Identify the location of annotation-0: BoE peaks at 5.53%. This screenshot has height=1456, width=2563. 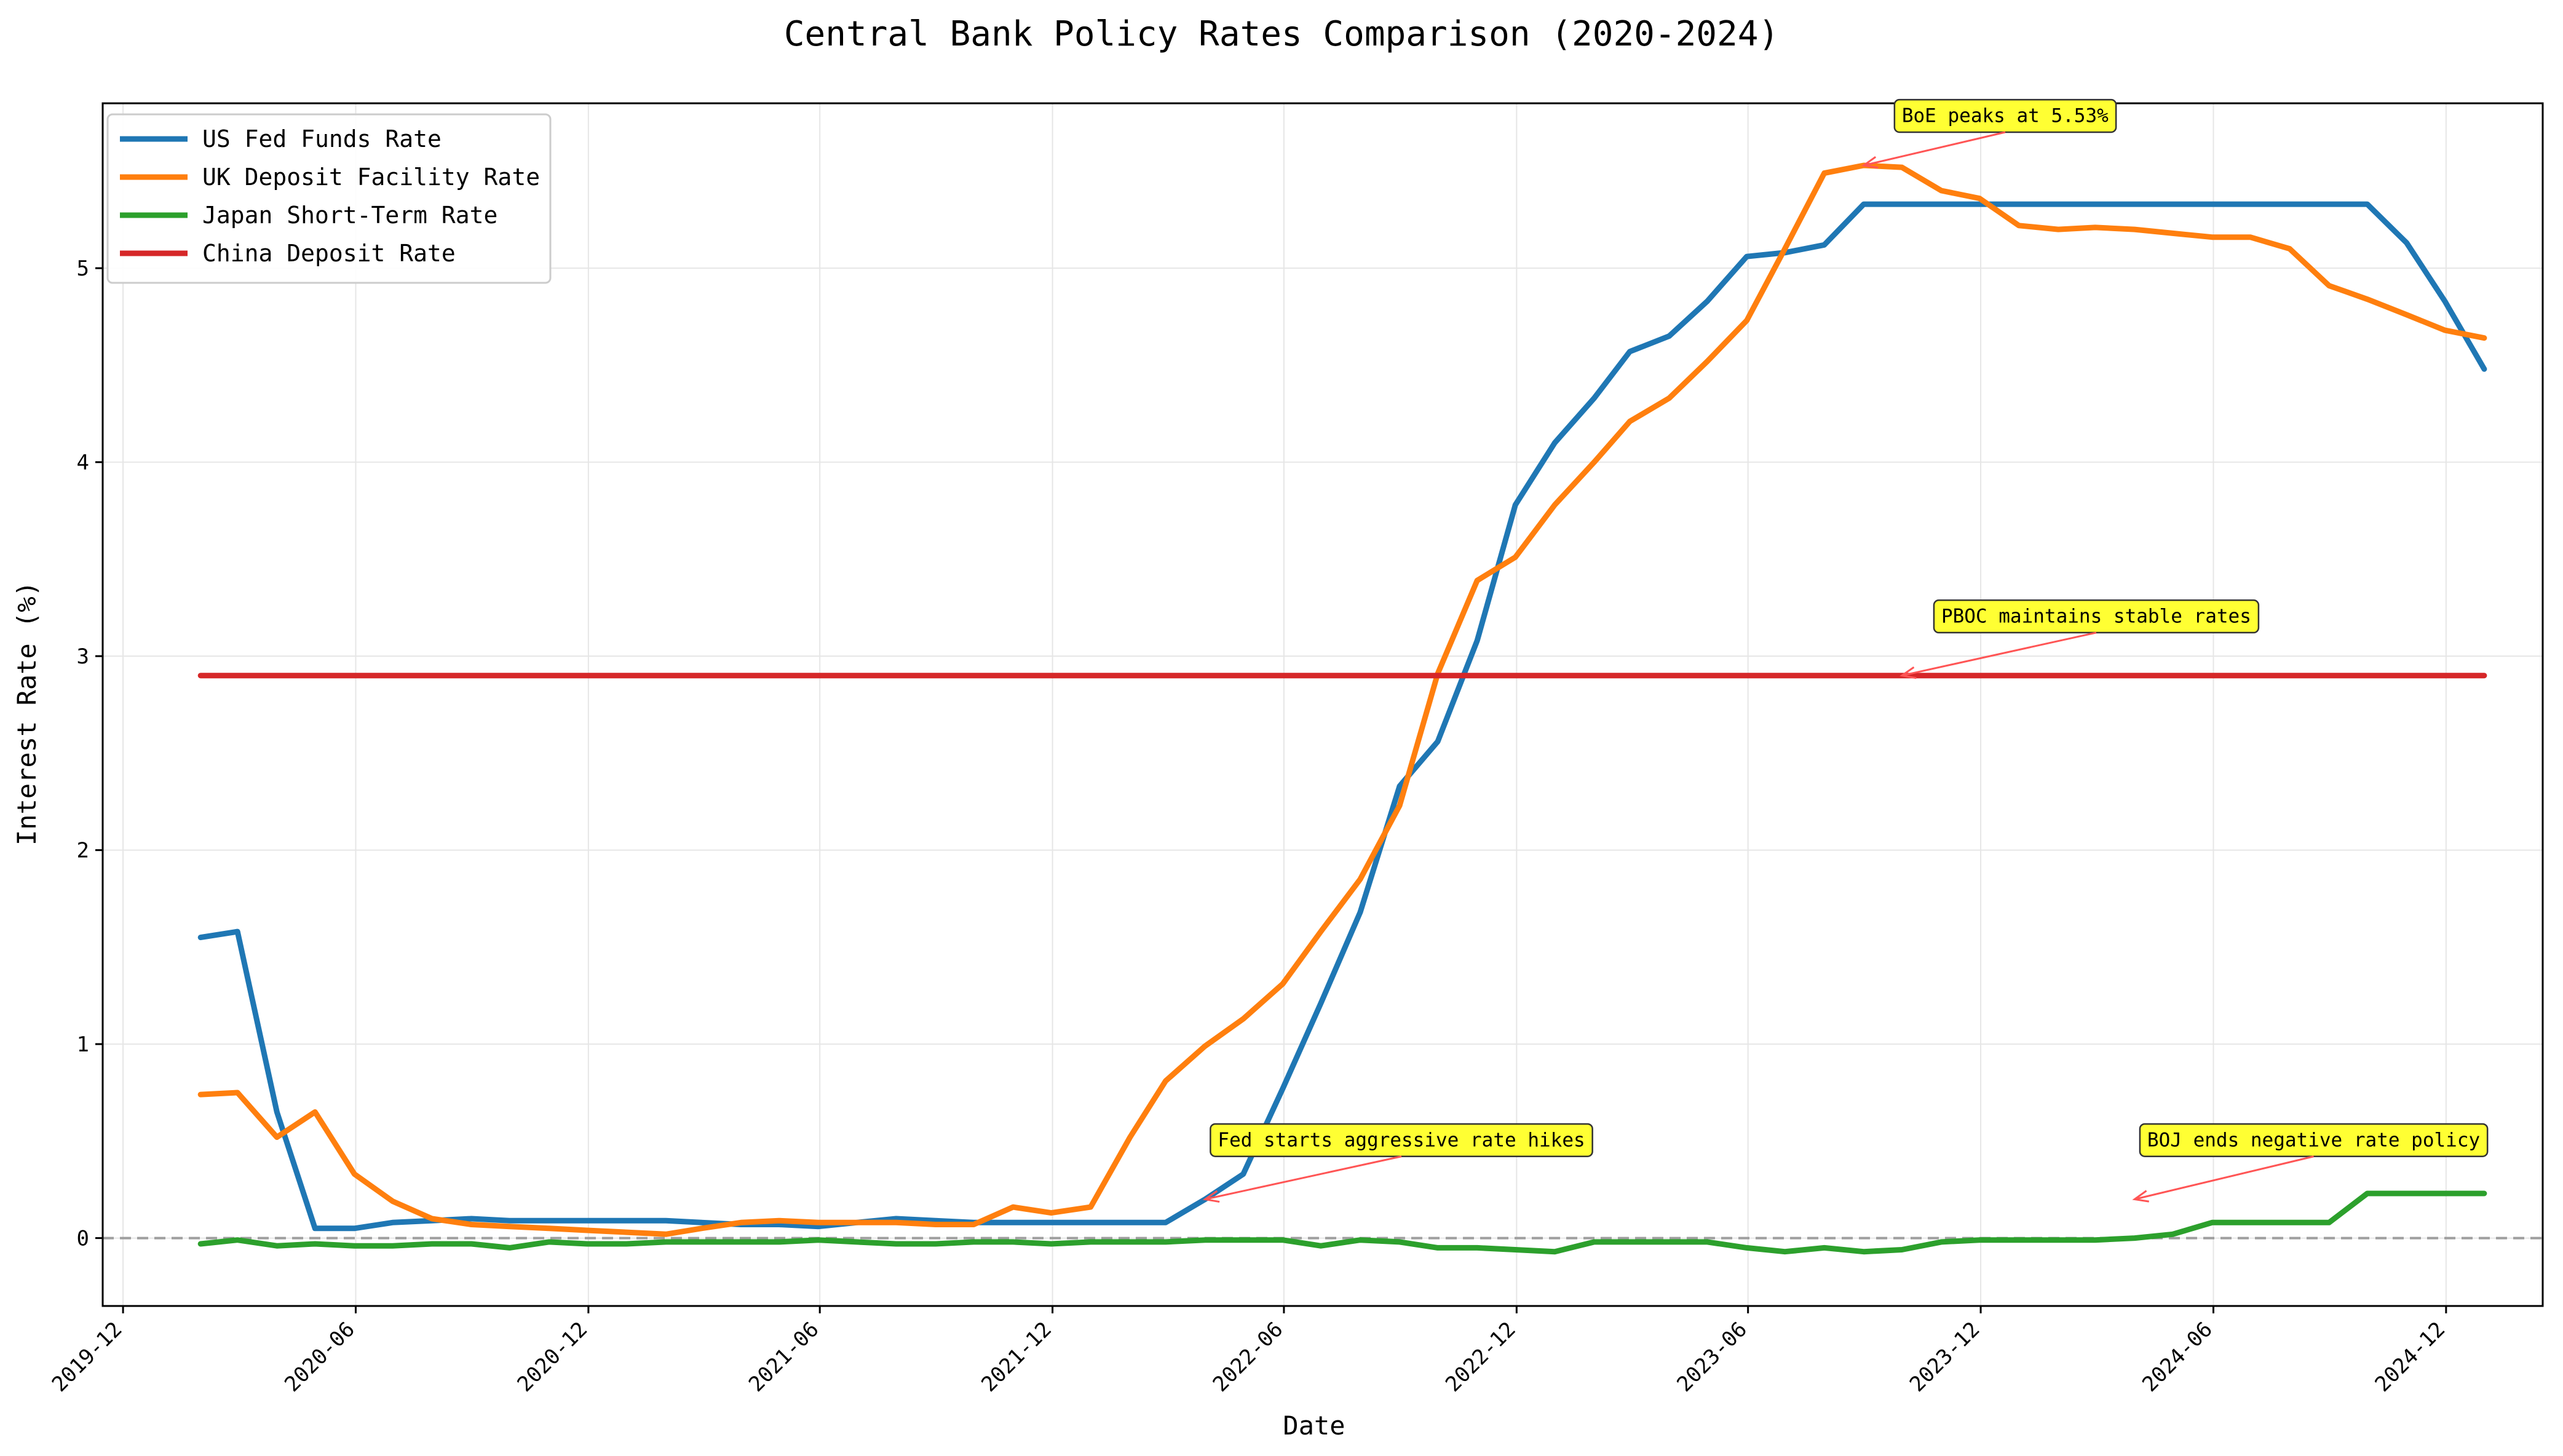
(1989, 133).